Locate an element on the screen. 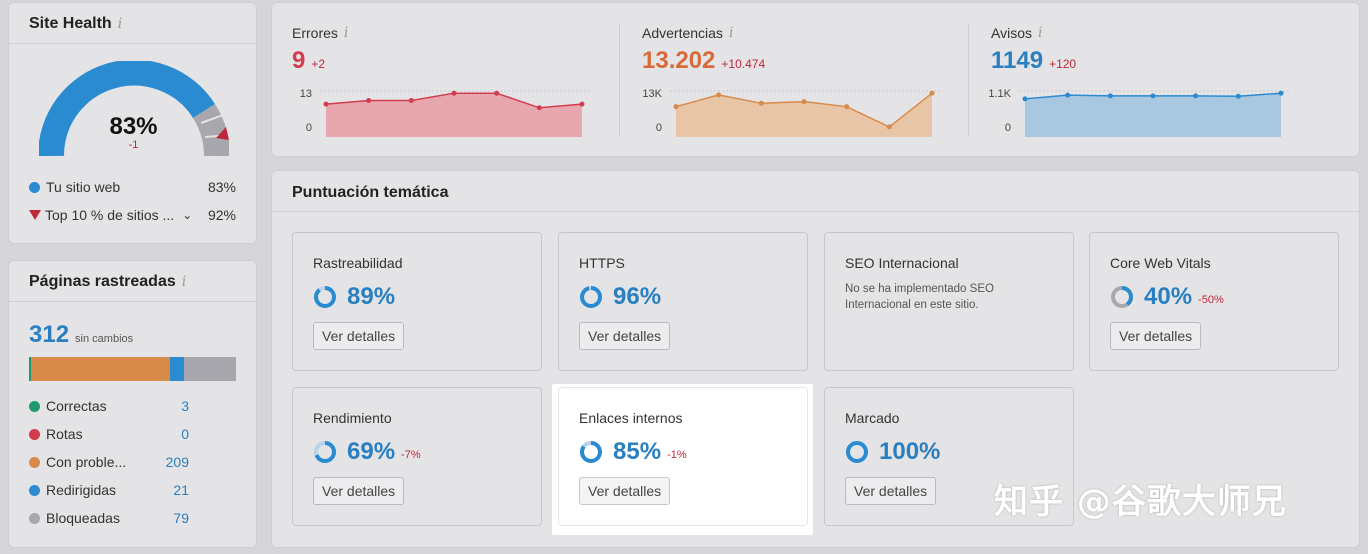  tile-title: HTTPS is located at coordinates (602, 263).